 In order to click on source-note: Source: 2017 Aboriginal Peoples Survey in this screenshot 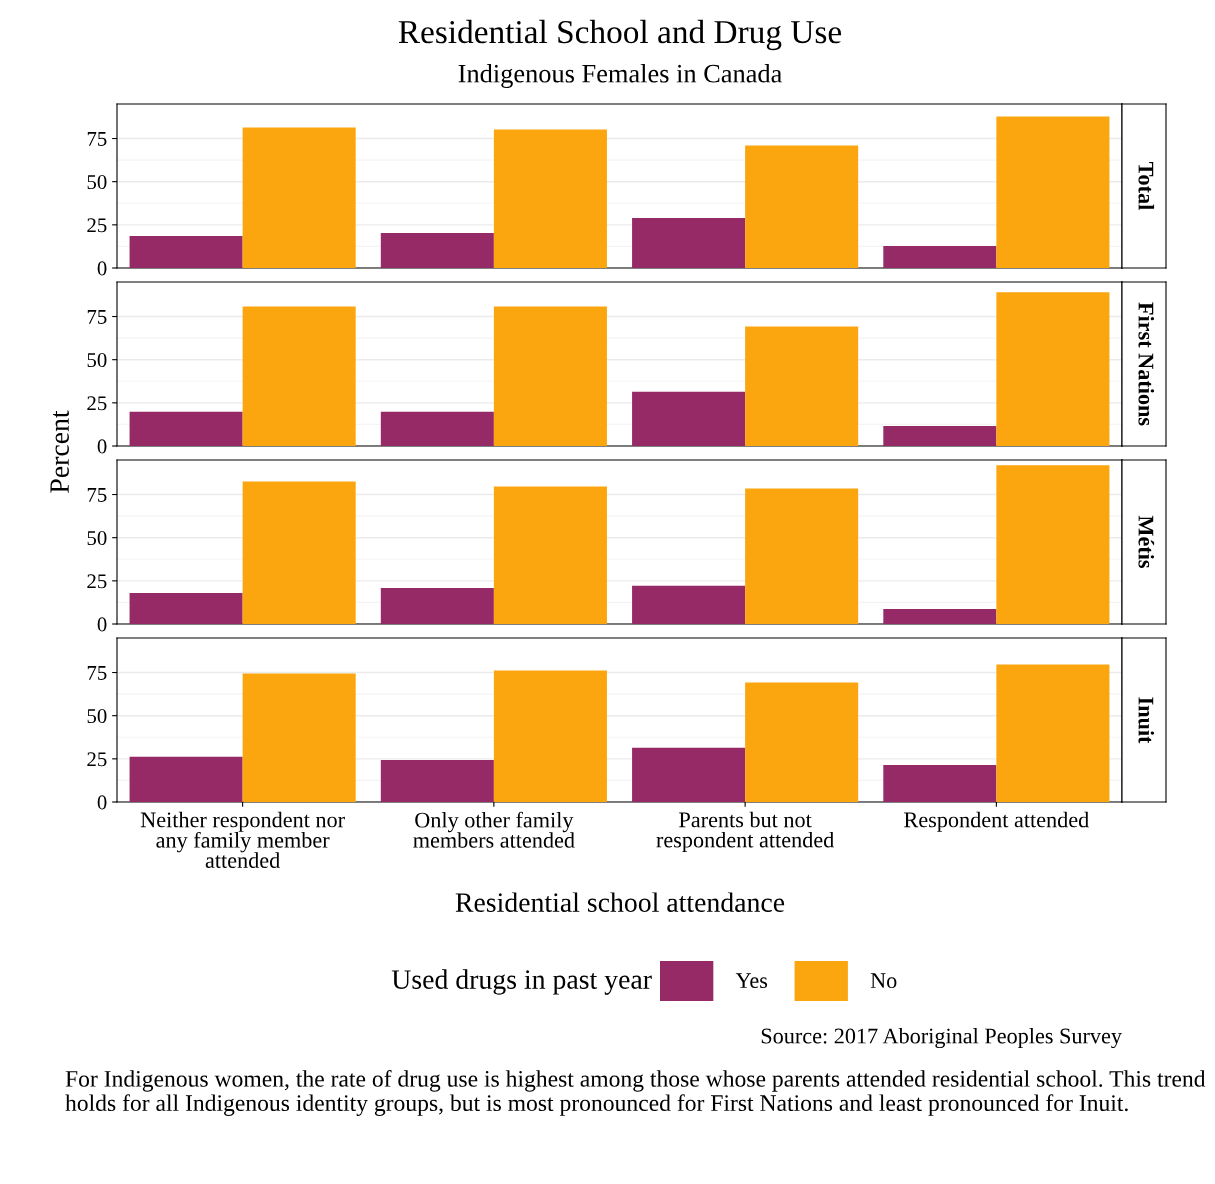, I will do `click(941, 1038)`.